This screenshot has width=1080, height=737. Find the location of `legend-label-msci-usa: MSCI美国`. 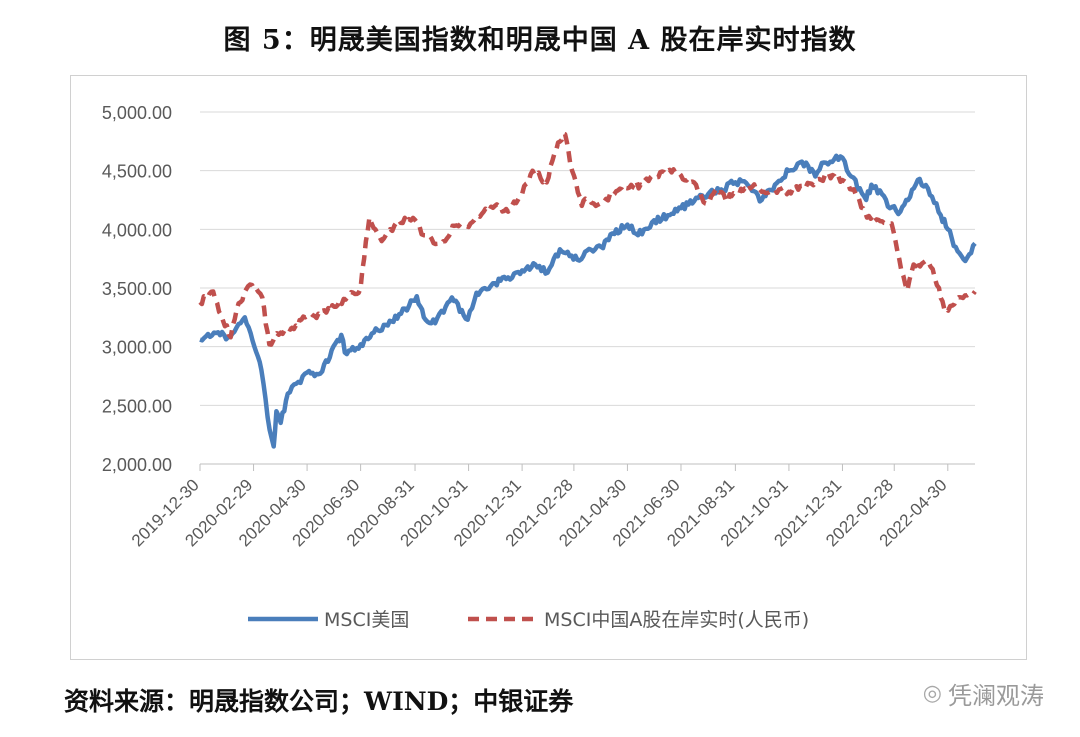

legend-label-msci-usa: MSCI美国 is located at coordinates (366, 620).